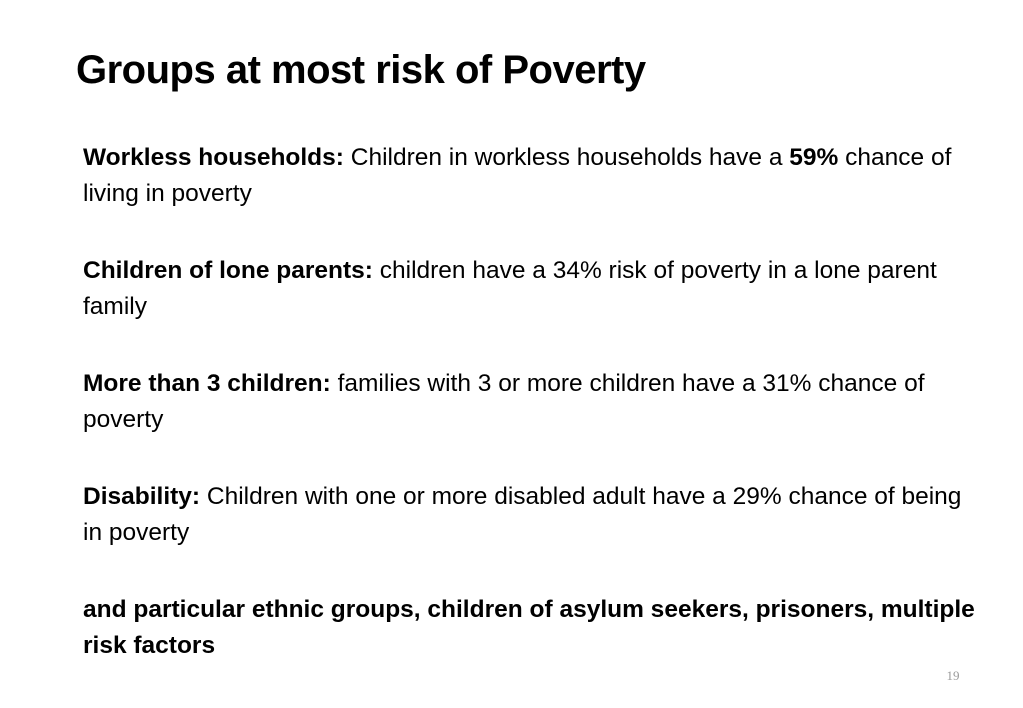  What do you see at coordinates (361, 70) in the screenshot?
I see `slide-title: Groups at most risk of Poverty` at bounding box center [361, 70].